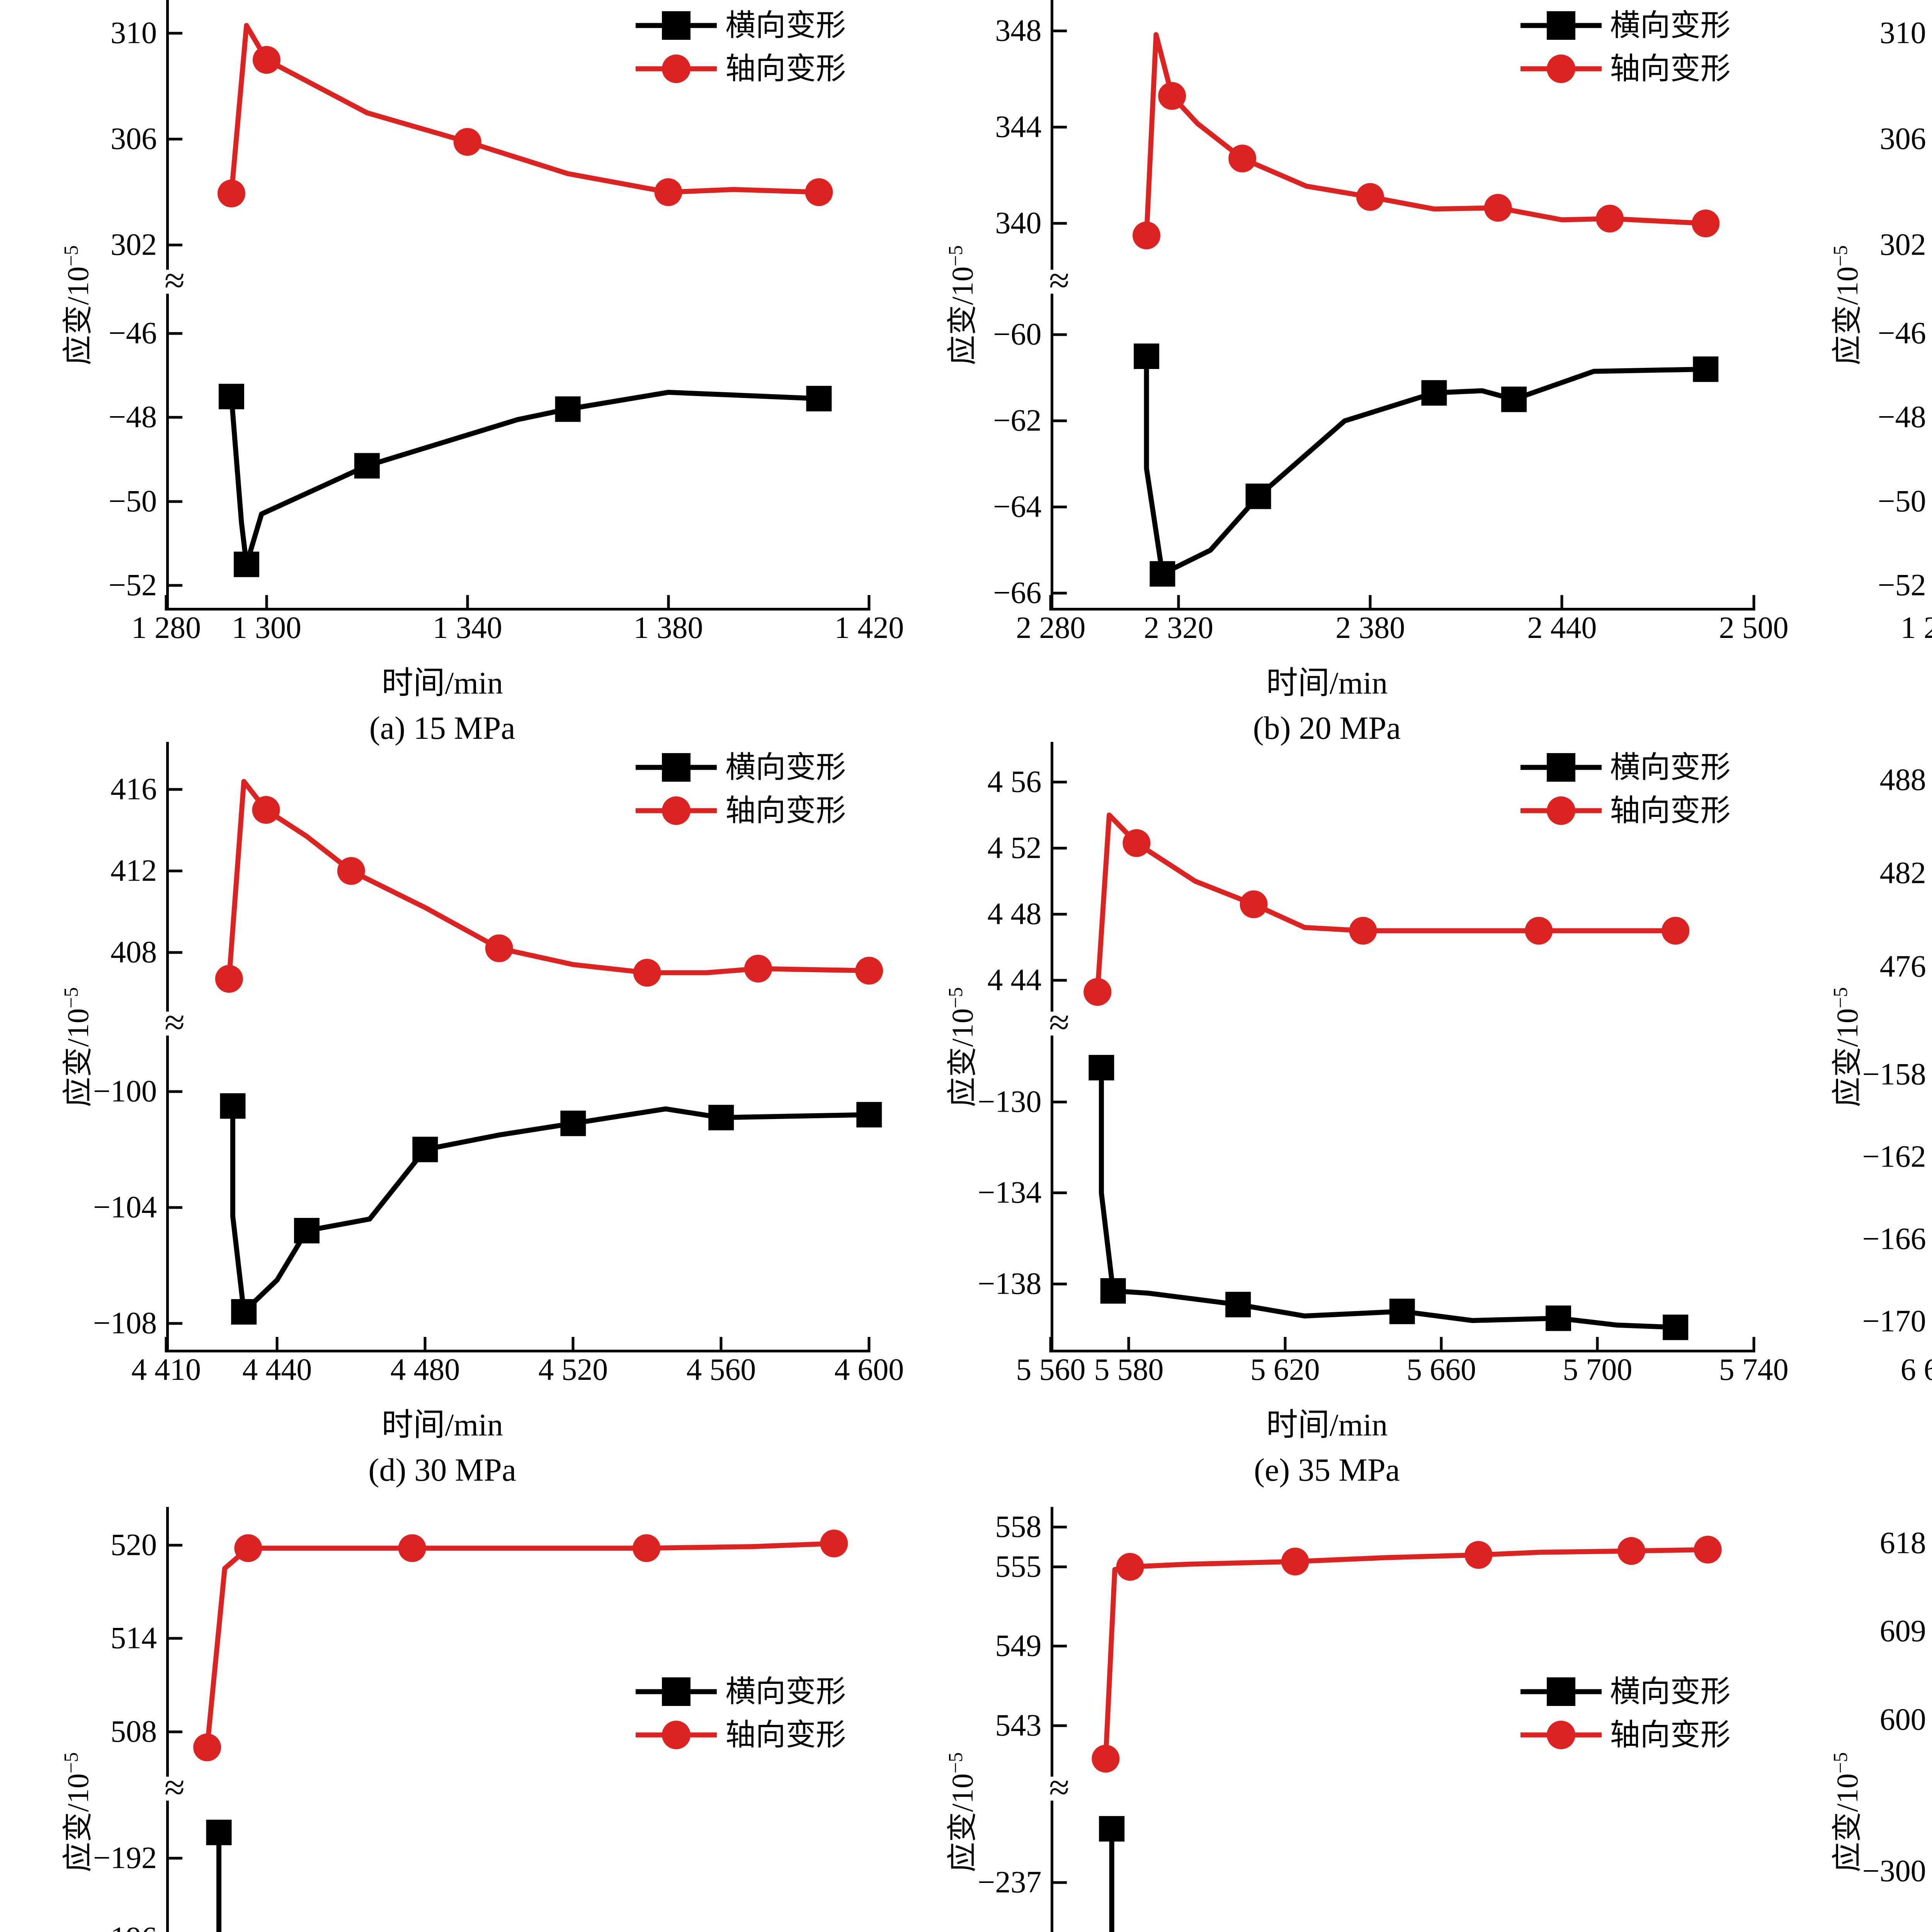 The image size is (1932, 1932). Describe the element at coordinates (1902, 139) in the screenshot. I see `y-tick-label: 306` at that location.